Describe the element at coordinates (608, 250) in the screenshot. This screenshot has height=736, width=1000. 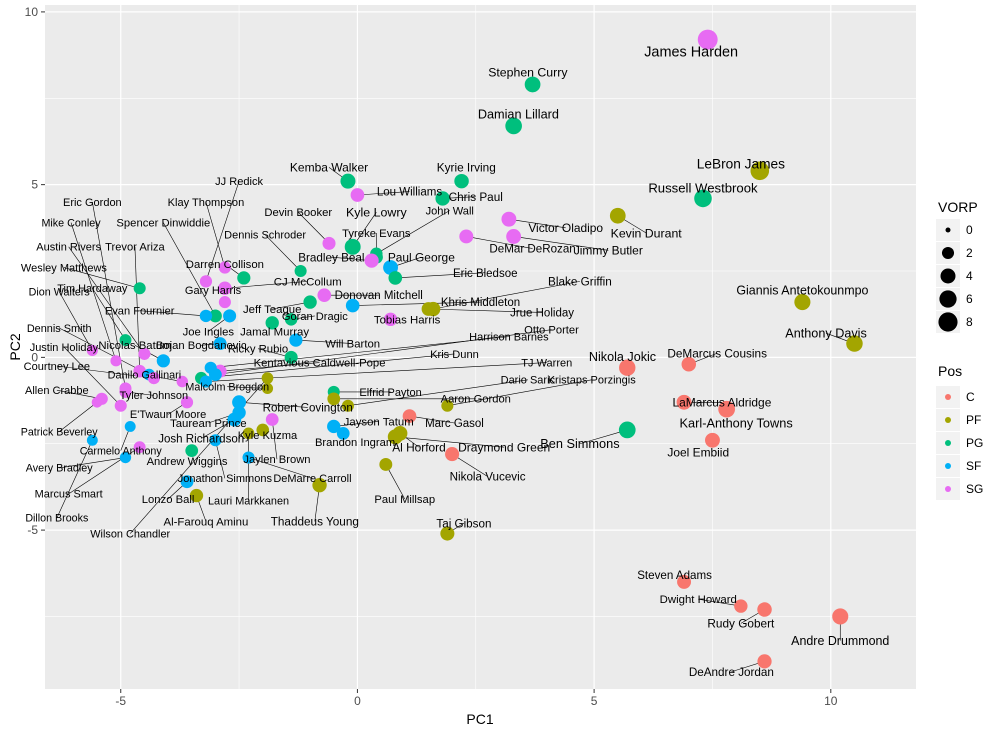
I see `point-label: Jimmy Butler` at that location.